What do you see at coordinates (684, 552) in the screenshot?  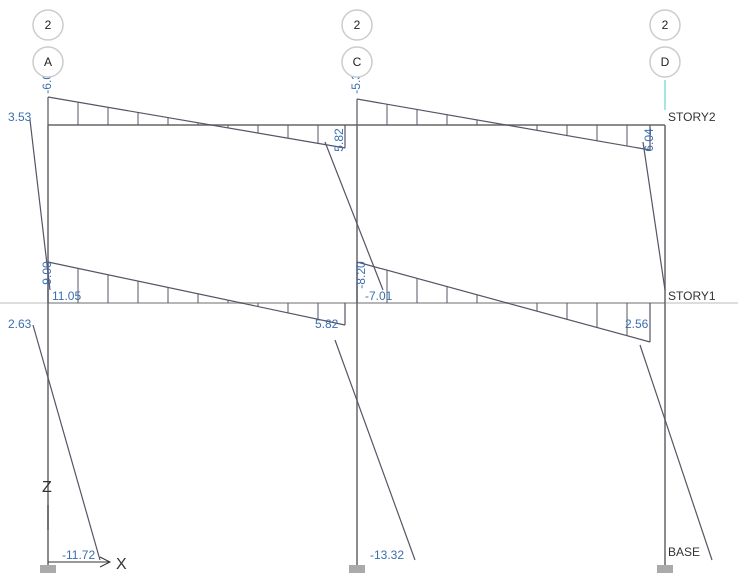 I see `story-label: BASE` at bounding box center [684, 552].